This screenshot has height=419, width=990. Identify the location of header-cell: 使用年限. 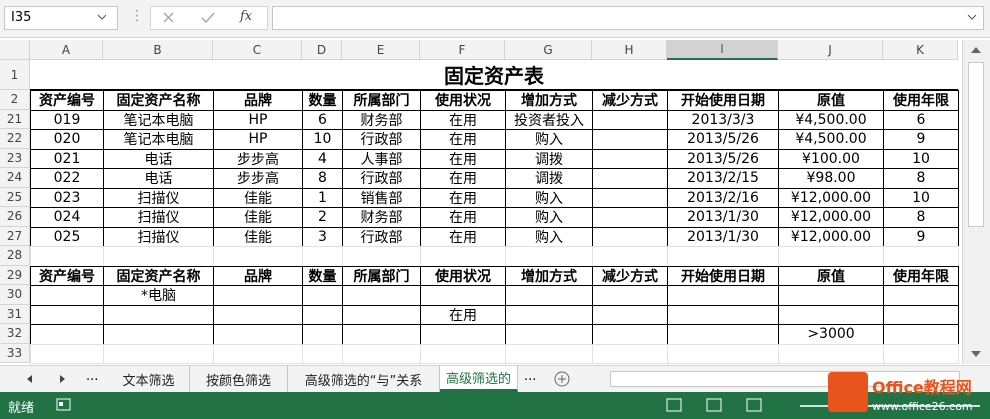
(921, 100).